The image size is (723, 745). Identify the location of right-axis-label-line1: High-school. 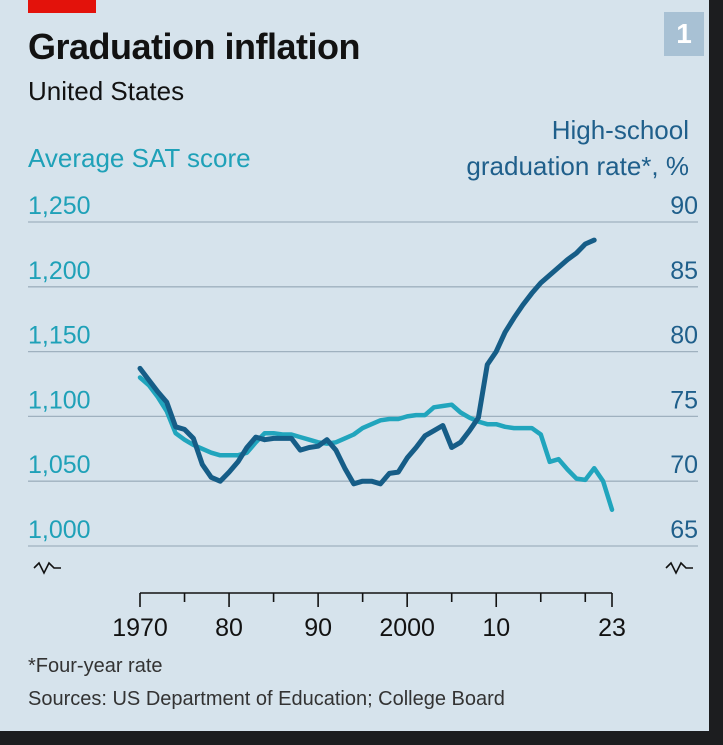
(620, 130).